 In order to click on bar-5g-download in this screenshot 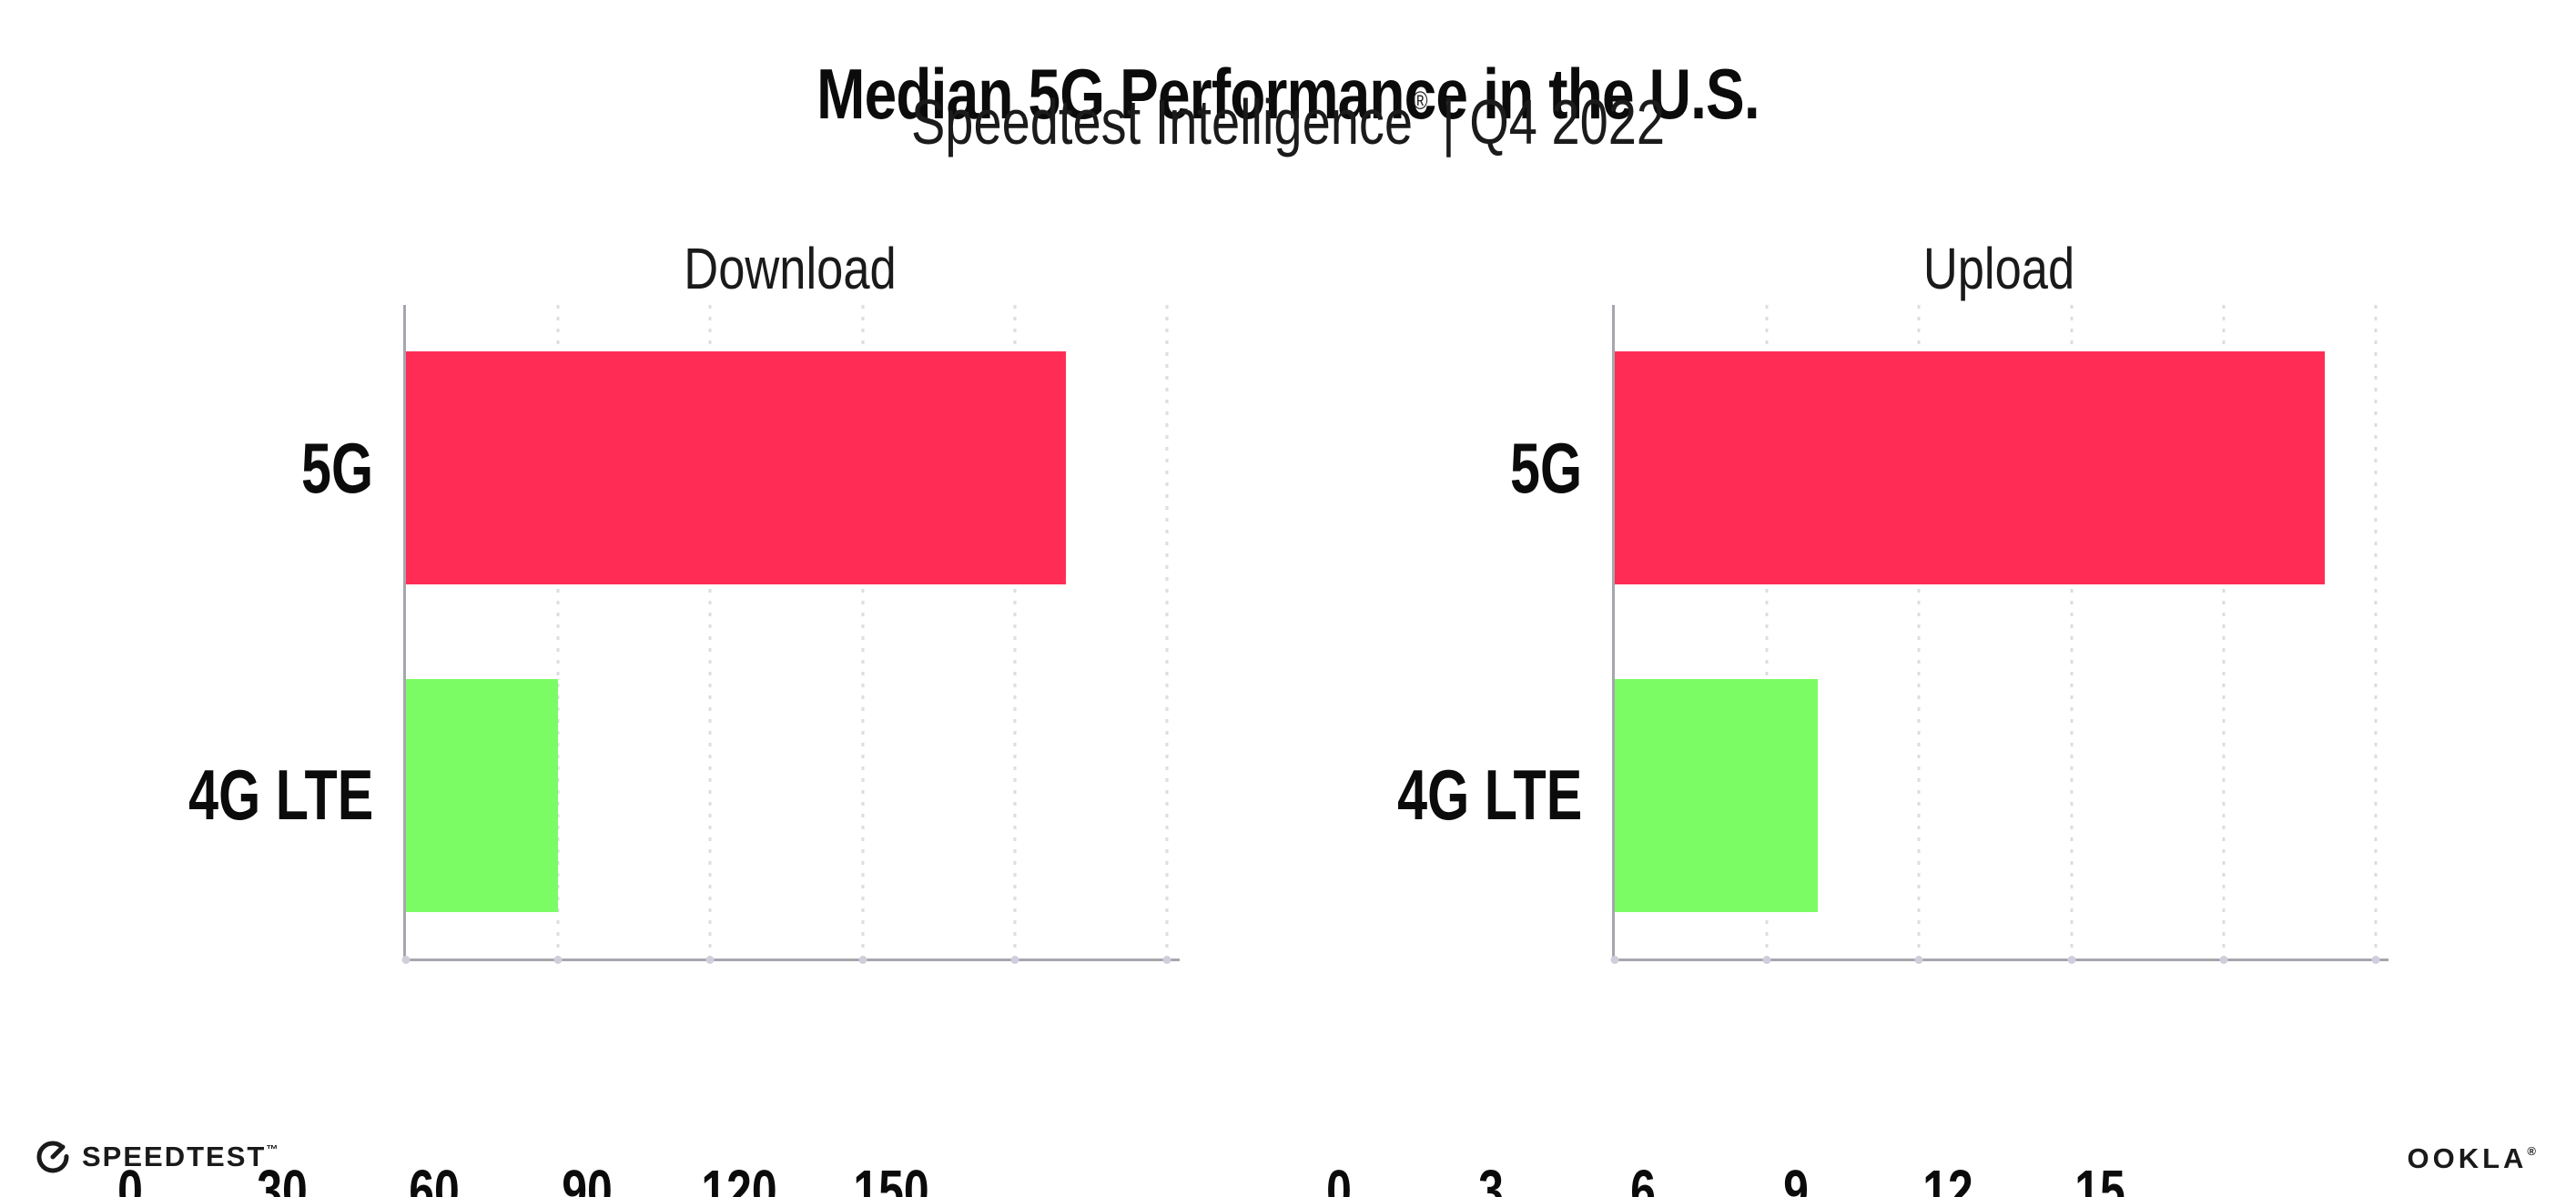, I will do `click(736, 467)`.